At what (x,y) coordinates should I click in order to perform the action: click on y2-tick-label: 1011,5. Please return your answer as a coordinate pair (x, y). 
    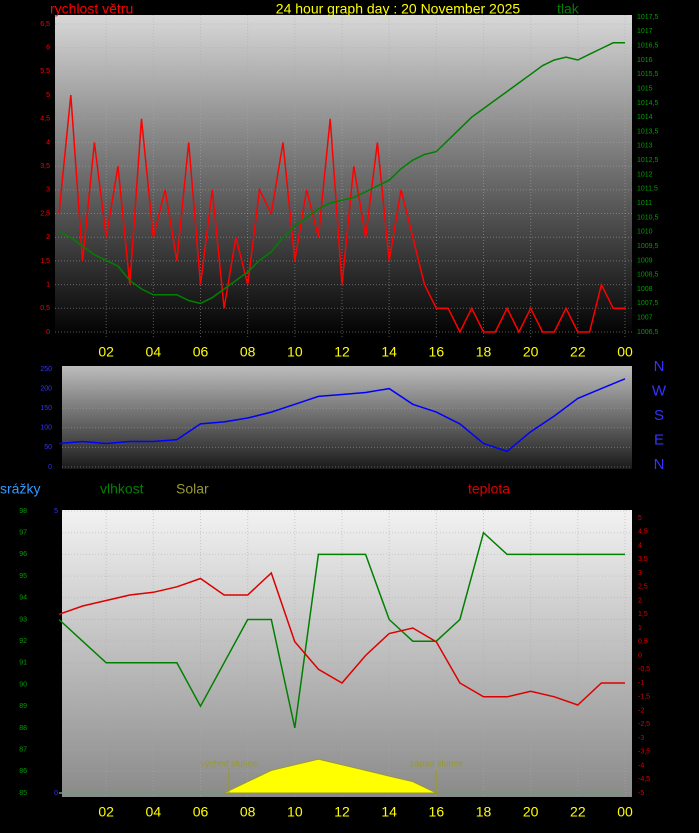
    Looking at the image, I should click on (647, 189).